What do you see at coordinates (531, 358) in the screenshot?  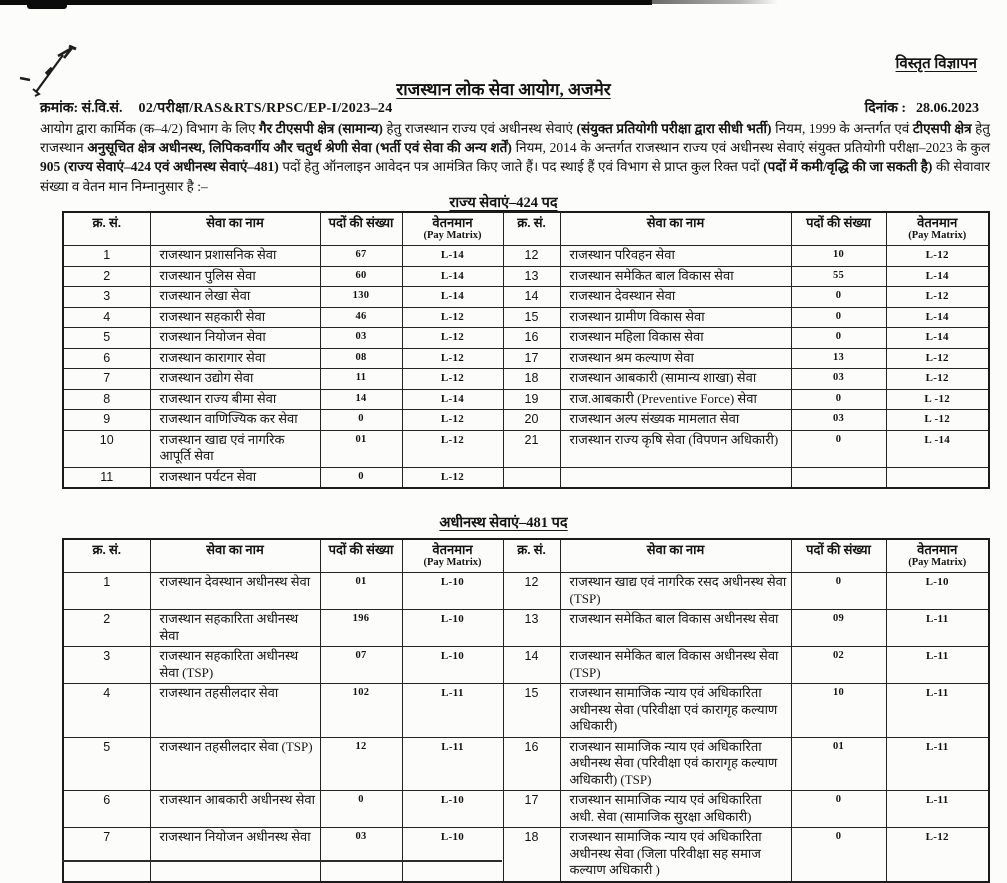 I see `cell-serial-no: 17` at bounding box center [531, 358].